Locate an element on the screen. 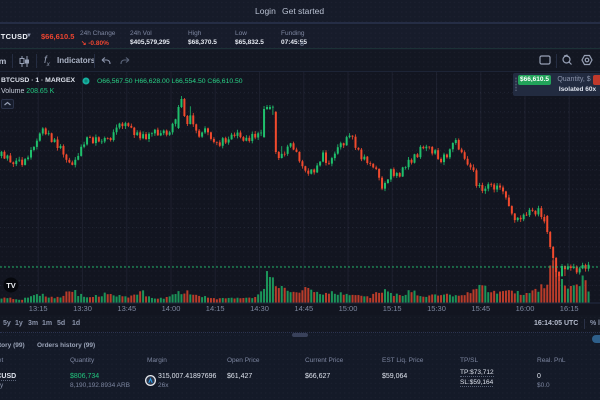 This screenshot has width=600, height=400. svg-text: 15:30 is located at coordinates (436, 308).